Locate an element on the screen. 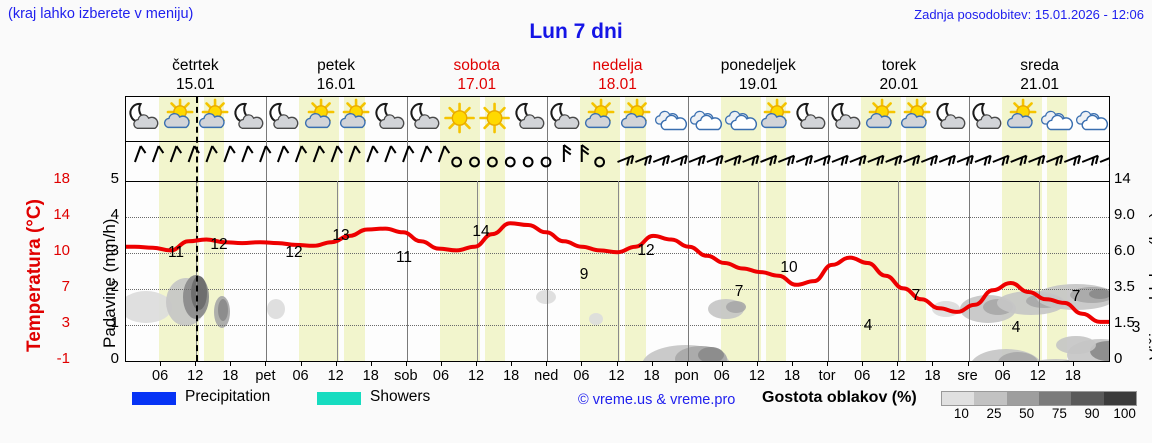 The height and width of the screenshot is (443, 1152). day-header-5: ponedeljek 19.01 is located at coordinates (758, 76).